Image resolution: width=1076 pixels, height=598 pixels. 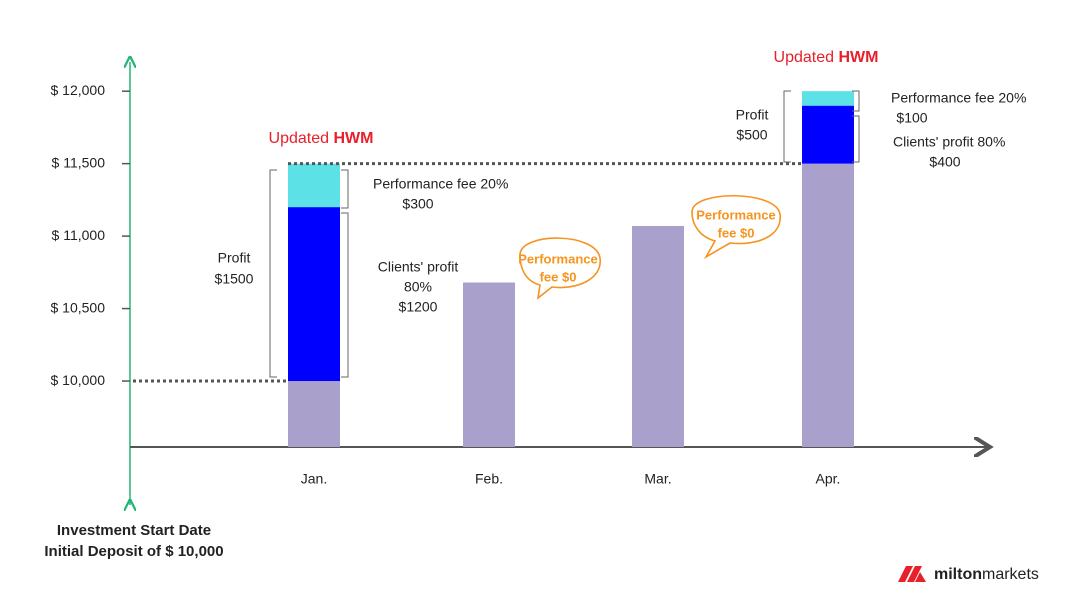 What do you see at coordinates (958, 574) in the screenshot?
I see `brand-bold: milton` at bounding box center [958, 574].